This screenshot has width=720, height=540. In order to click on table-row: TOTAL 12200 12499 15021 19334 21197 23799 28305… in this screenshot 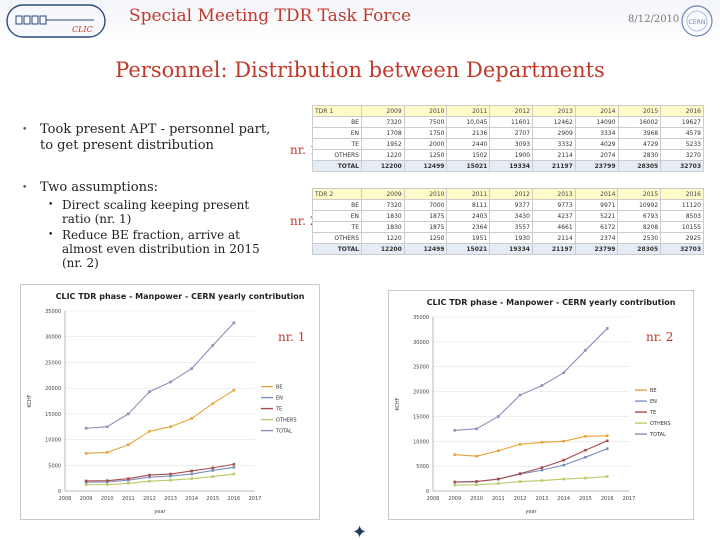, I will do `click(507, 249)`.